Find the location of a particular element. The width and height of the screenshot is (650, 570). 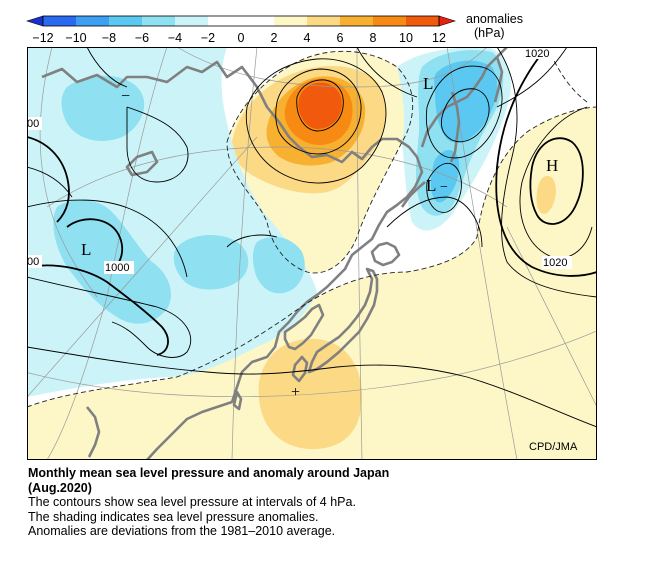

contour-label-00-lower-bg is located at coordinates (34, 261).